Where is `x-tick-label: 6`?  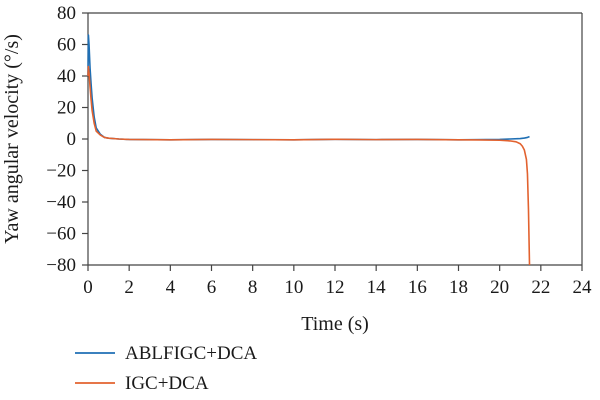 x-tick-label: 6 is located at coordinates (212, 287).